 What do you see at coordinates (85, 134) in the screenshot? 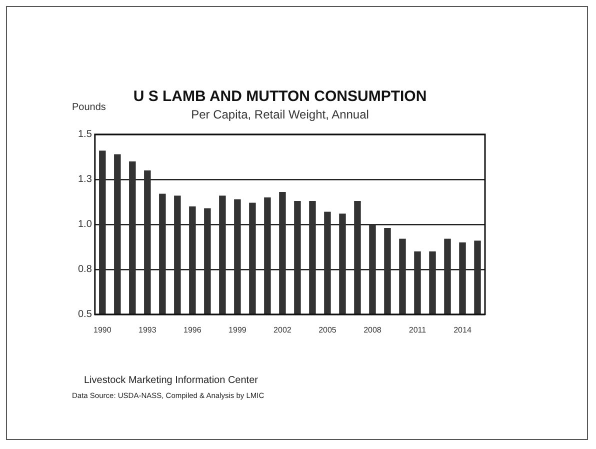
I see `y-tick-label: 1.5` at bounding box center [85, 134].